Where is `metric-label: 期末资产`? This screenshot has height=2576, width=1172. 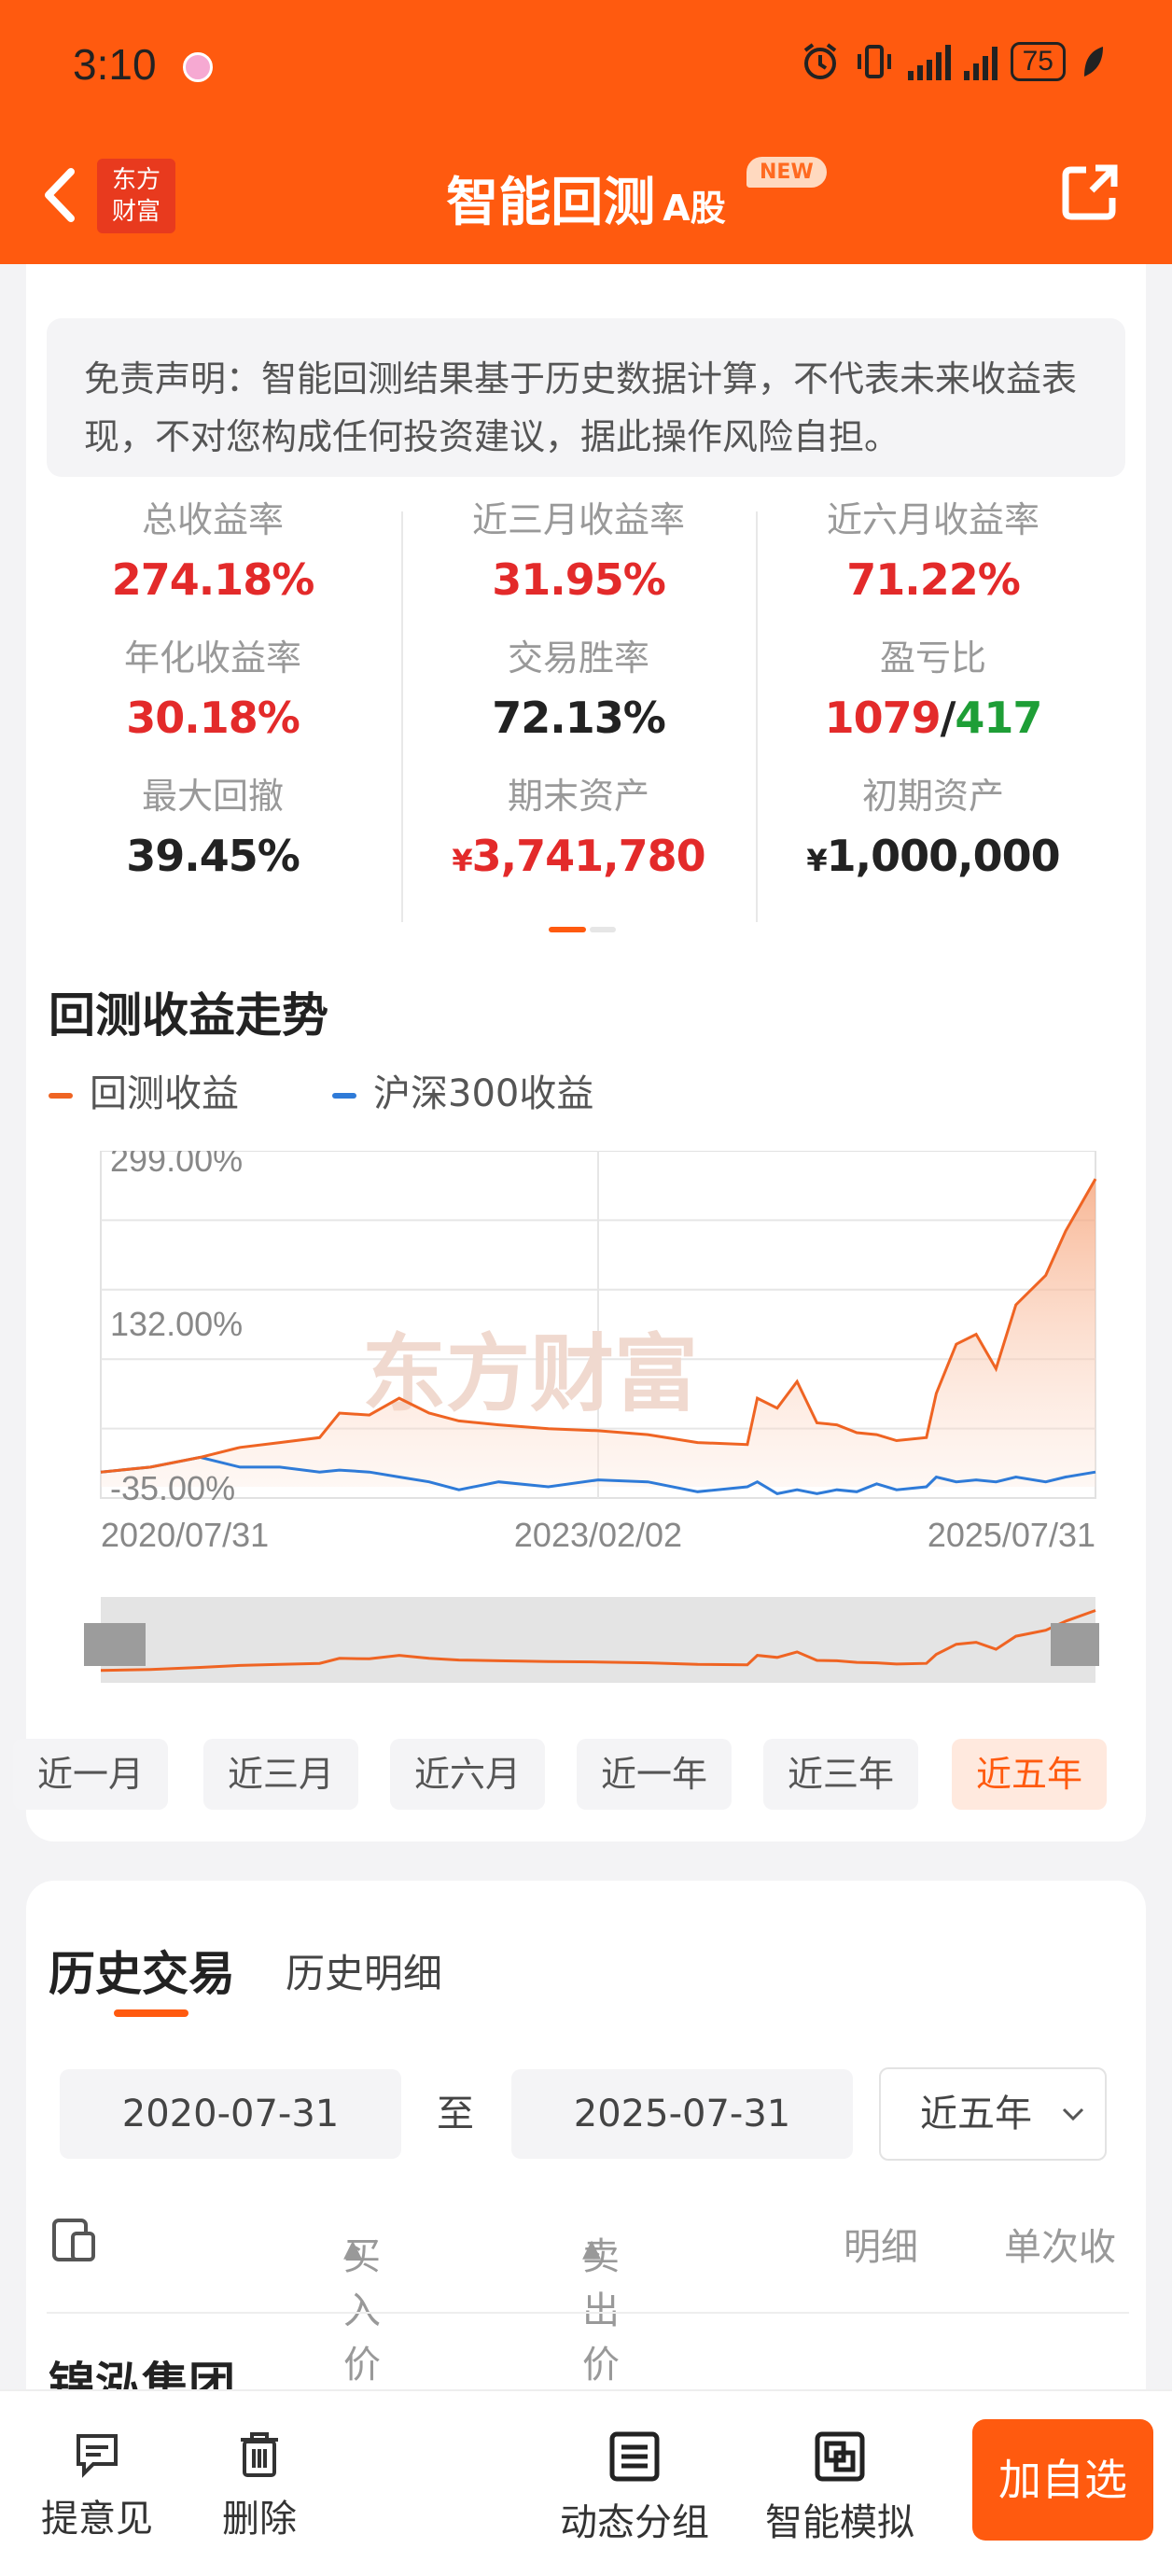
metric-label: 期末资产 is located at coordinates (578, 796).